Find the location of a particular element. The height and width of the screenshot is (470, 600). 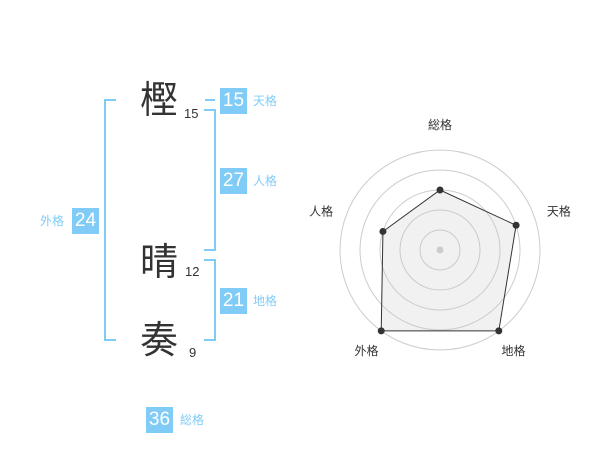

radar-axis-label: 地格 is located at coordinates (513, 350).